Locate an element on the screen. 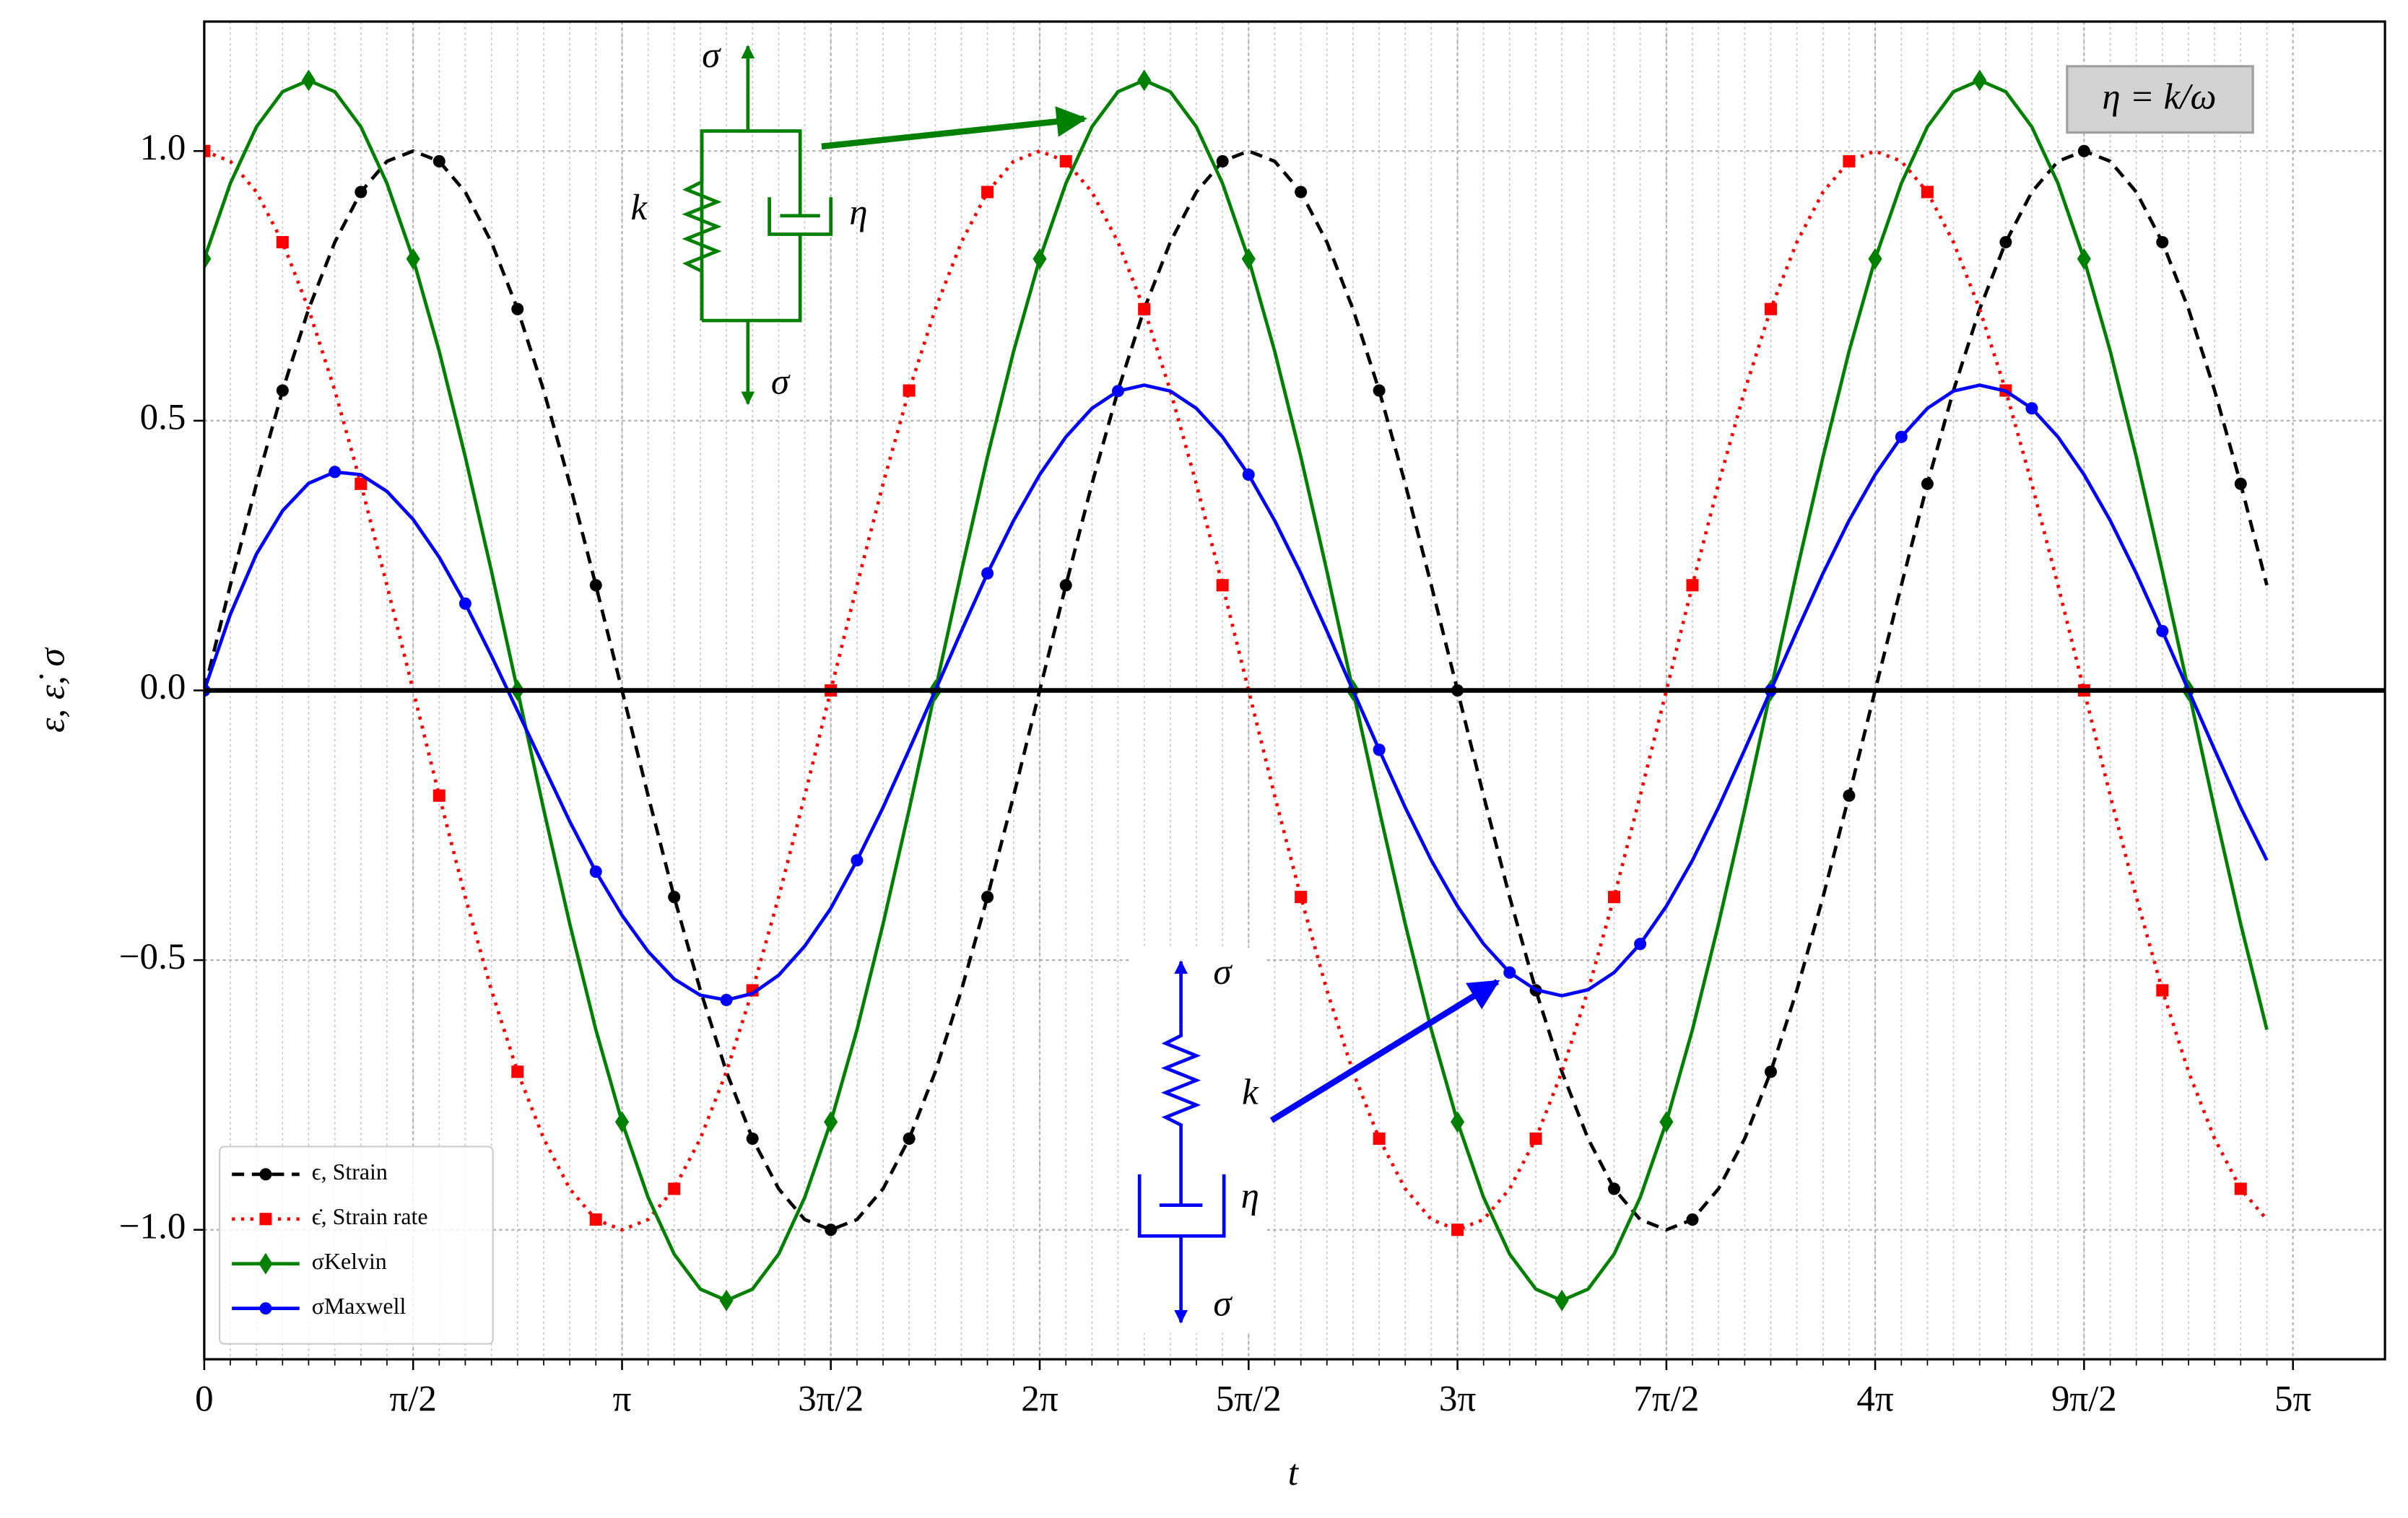 The width and height of the screenshot is (2408, 1518). x-tick-label: 7π/2 is located at coordinates (1666, 1399).